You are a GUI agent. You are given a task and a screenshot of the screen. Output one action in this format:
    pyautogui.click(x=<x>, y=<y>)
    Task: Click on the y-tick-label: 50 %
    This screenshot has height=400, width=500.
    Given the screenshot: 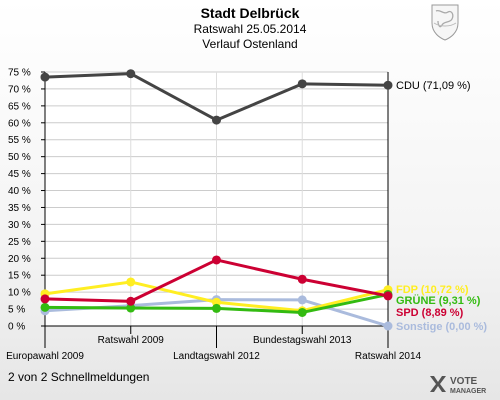 What is the action you would take?
    pyautogui.click(x=19, y=157)
    